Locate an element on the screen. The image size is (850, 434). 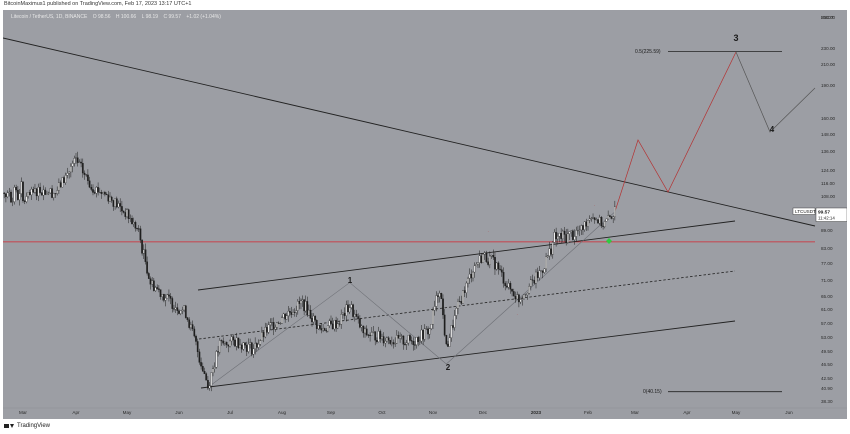
price-tick-label: 250.00 is located at coordinates (828, 17).